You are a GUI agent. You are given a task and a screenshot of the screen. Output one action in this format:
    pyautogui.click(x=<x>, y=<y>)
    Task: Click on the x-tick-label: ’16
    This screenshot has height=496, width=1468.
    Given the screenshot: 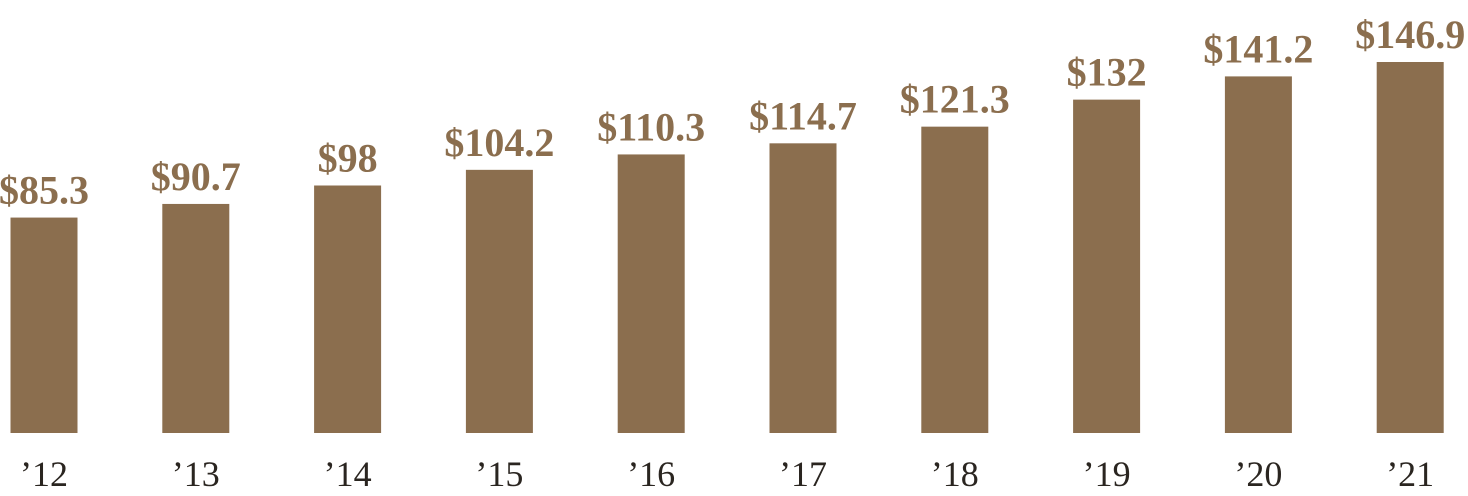 What is the action you would take?
    pyautogui.click(x=651, y=474)
    